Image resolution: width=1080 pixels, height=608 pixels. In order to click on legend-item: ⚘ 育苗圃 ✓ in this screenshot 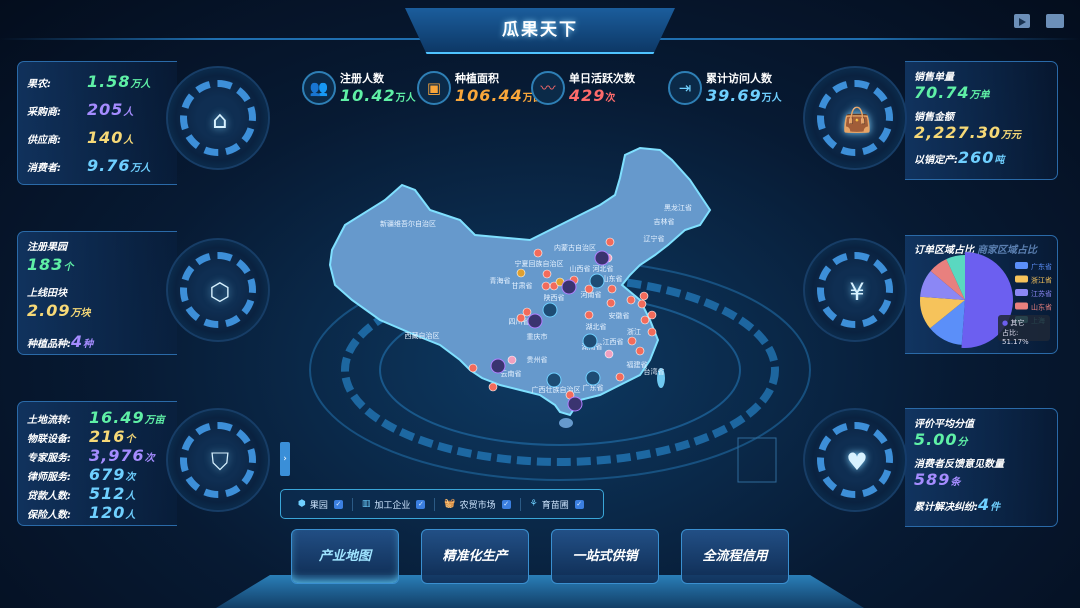, I will do `click(557, 504)`.